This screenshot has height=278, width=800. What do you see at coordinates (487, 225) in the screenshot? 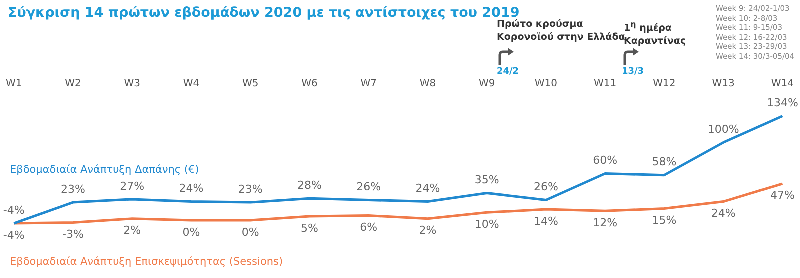
I see `data-label: 10%` at bounding box center [487, 225].